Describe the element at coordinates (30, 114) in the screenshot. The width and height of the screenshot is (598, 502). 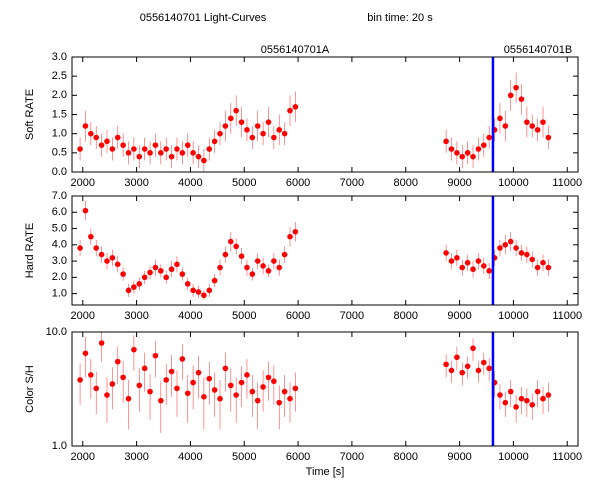
I see `y-axis-label: Soft RATE` at that location.